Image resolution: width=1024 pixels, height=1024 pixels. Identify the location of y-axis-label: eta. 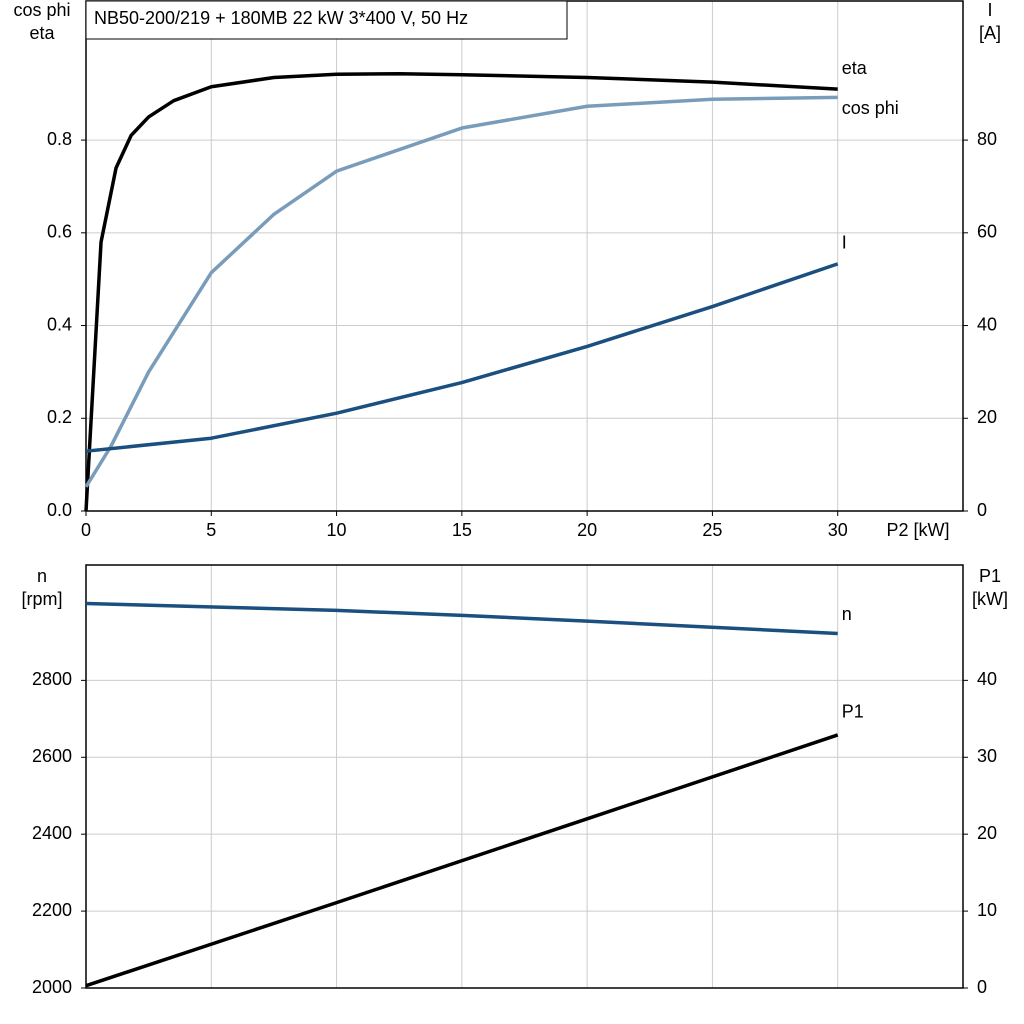
(42, 33).